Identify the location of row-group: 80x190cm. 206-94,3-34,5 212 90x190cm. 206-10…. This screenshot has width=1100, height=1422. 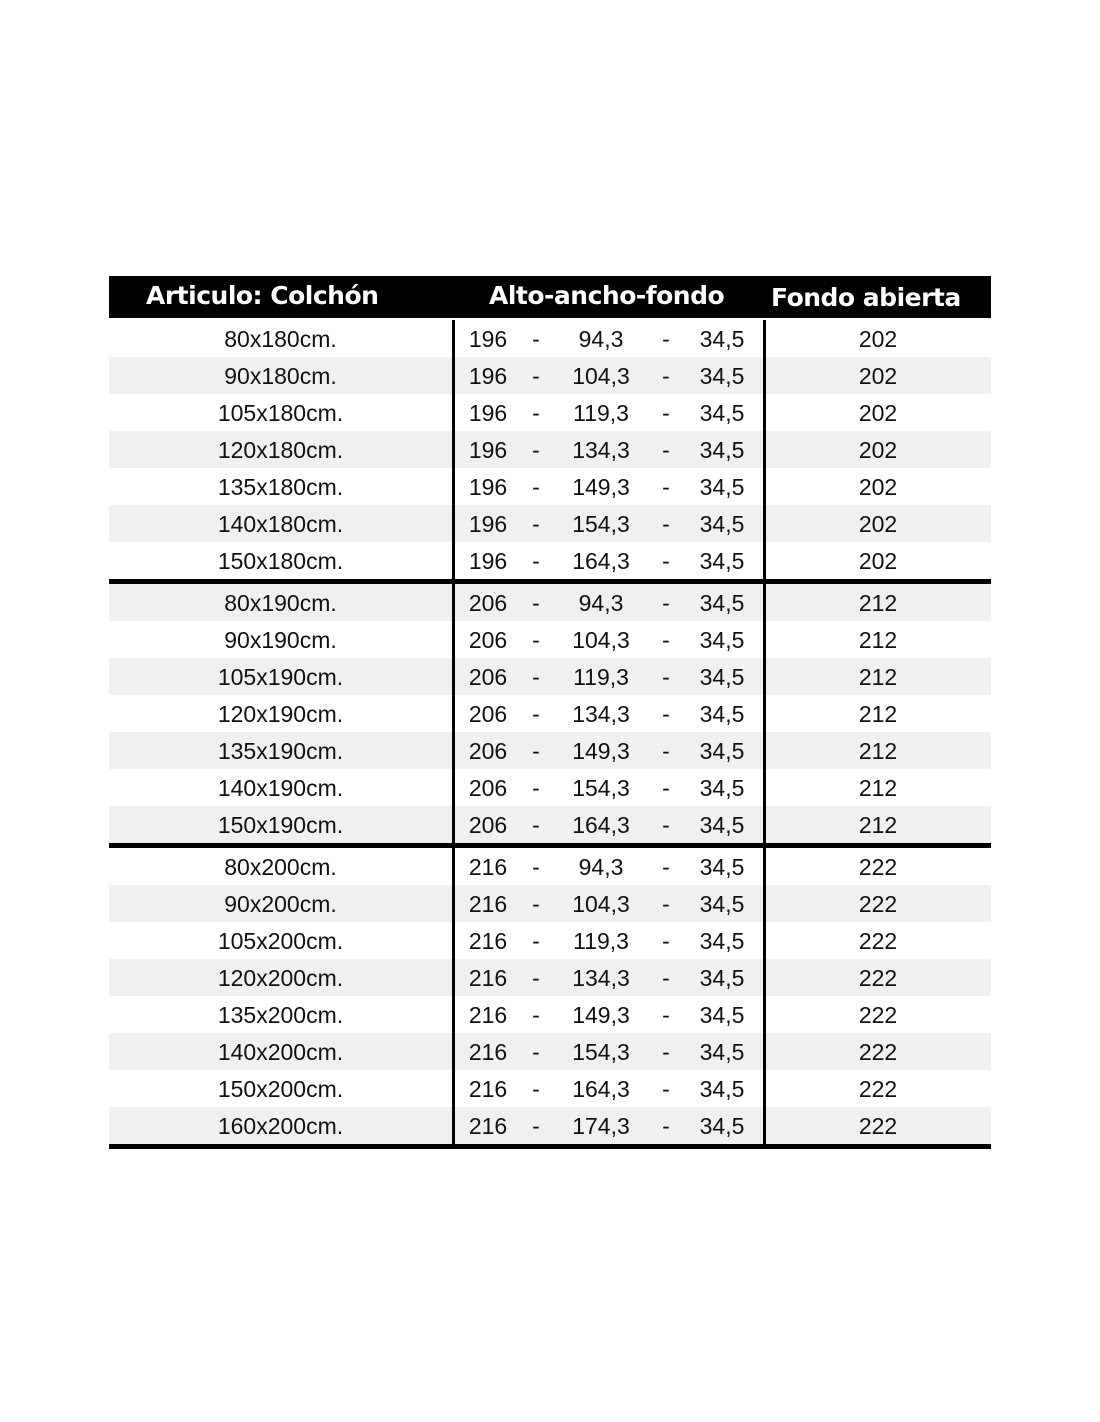
(550, 713).